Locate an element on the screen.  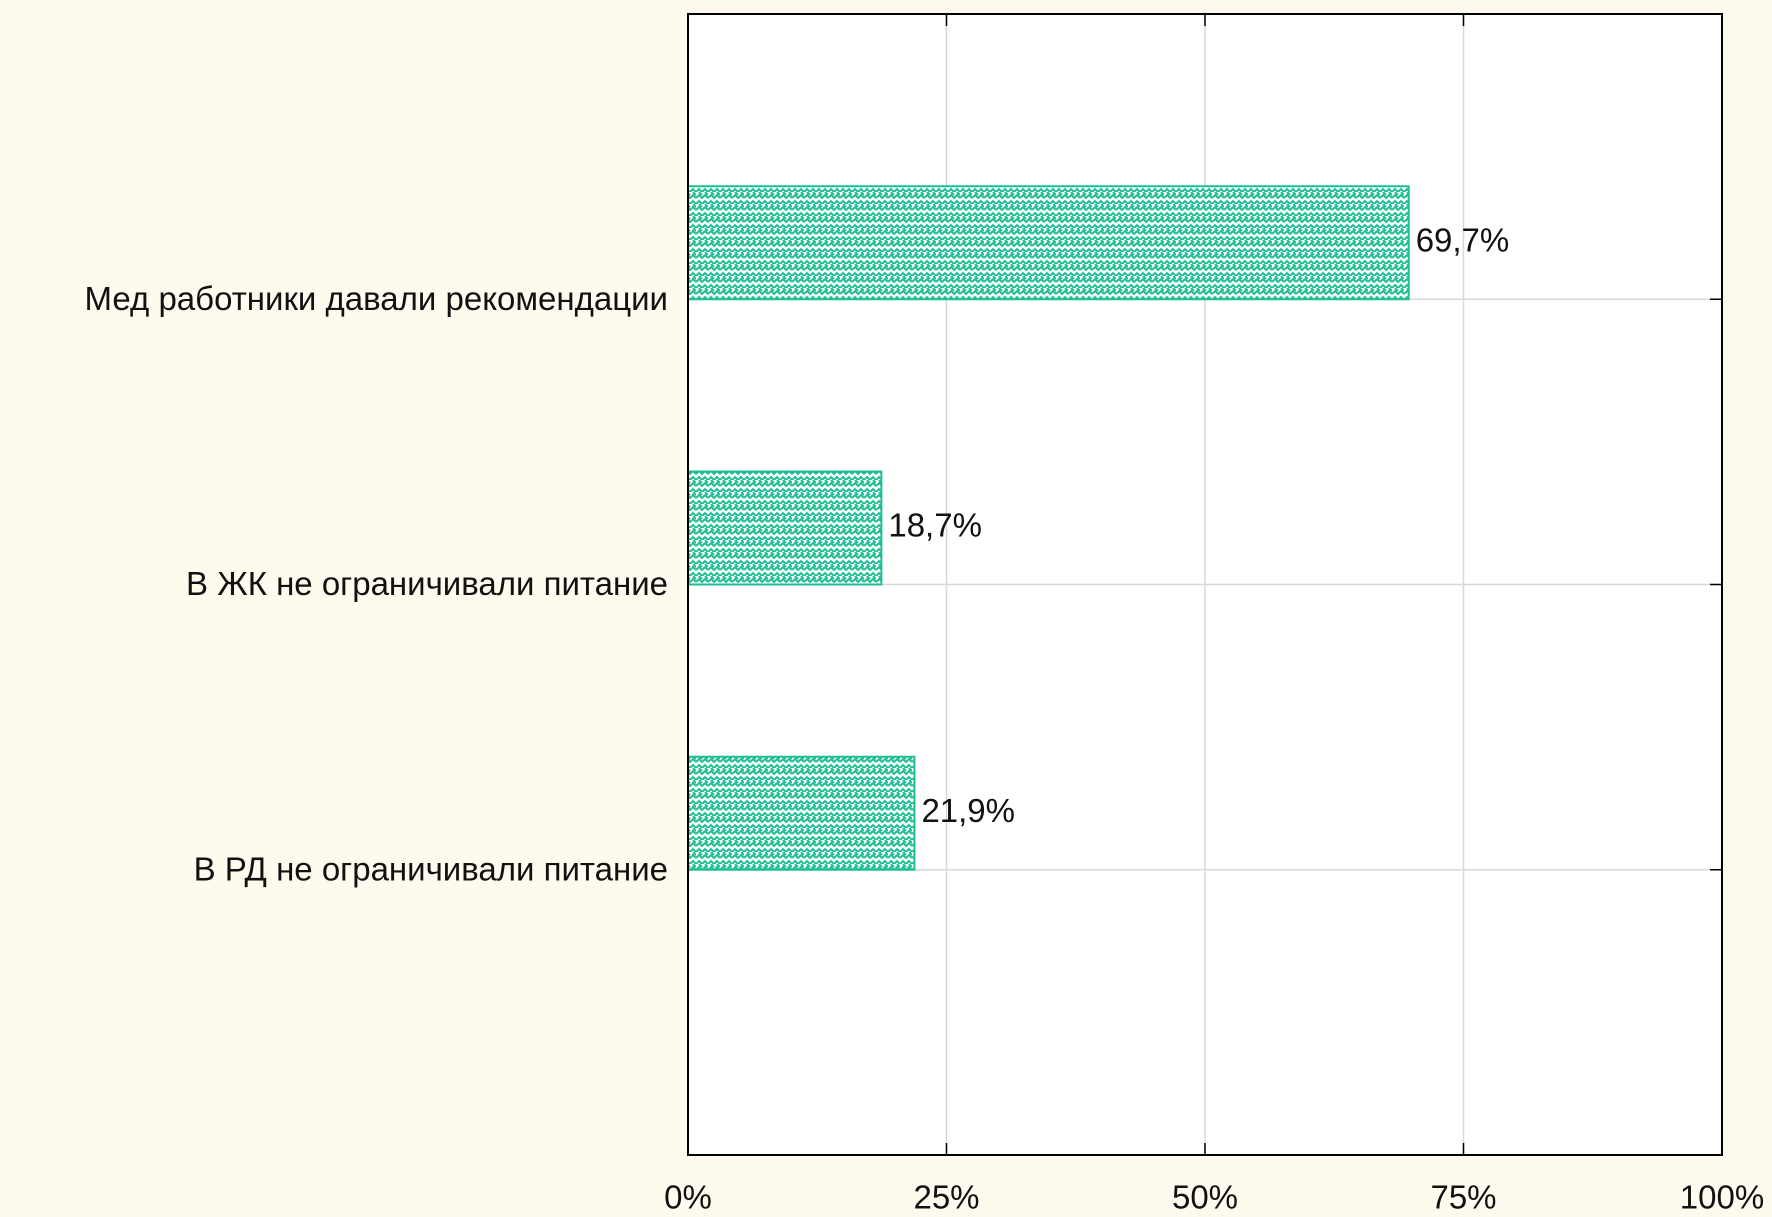
x-tick-label: 75% is located at coordinates (1463, 1197).